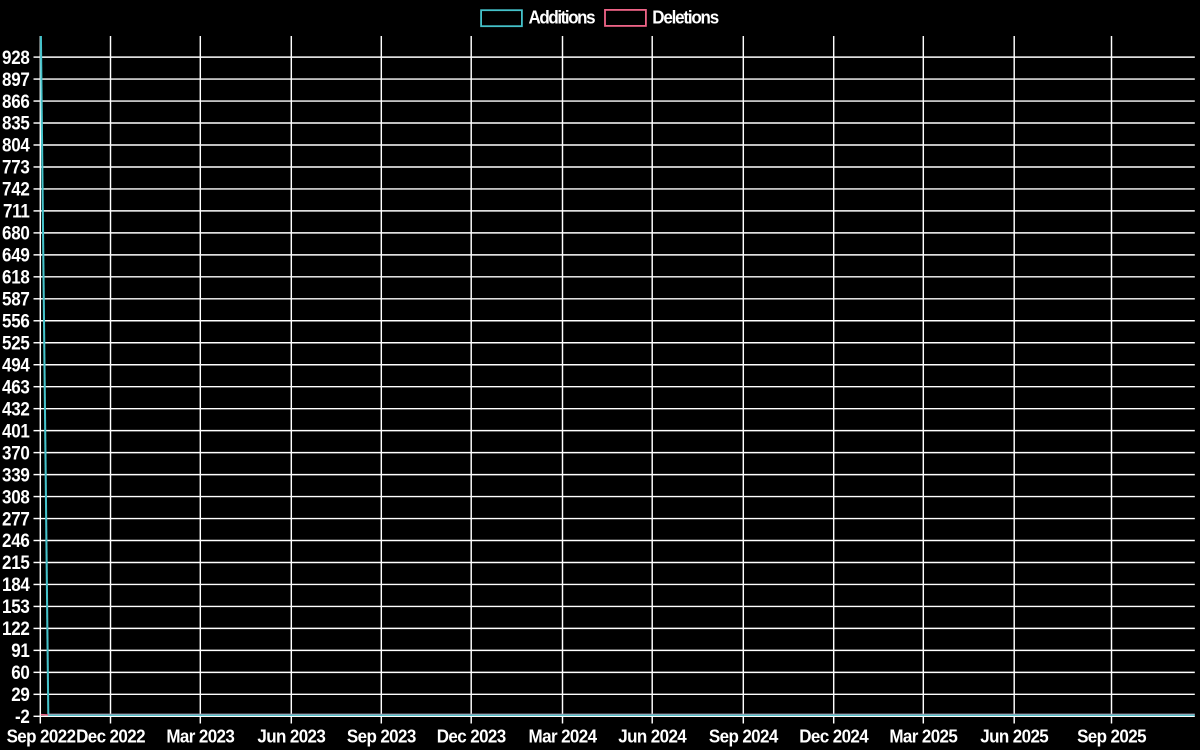  Describe the element at coordinates (16, 255) in the screenshot. I see `svg-text: 649` at that location.